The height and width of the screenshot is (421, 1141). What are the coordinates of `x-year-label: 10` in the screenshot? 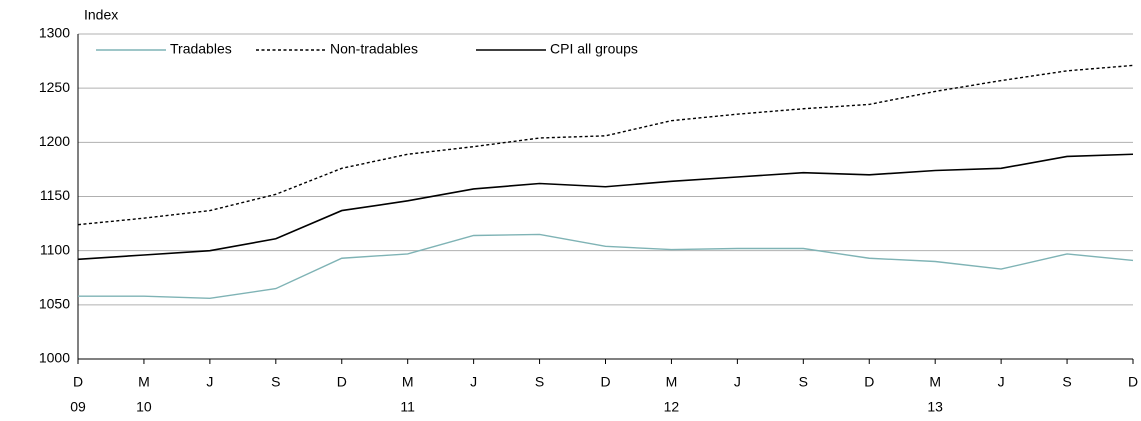 It's located at (144, 407).